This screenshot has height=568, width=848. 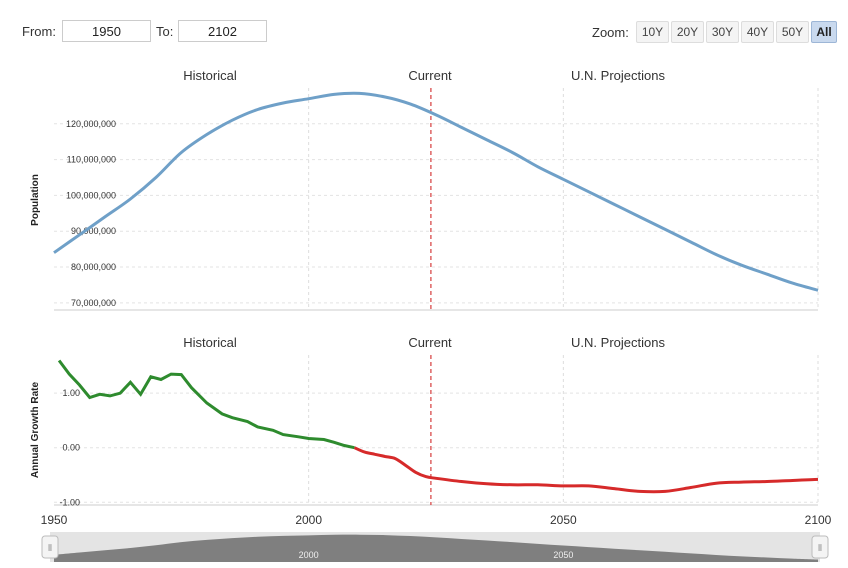 I want to click on growth-x-tick: 2050, so click(x=563, y=520).